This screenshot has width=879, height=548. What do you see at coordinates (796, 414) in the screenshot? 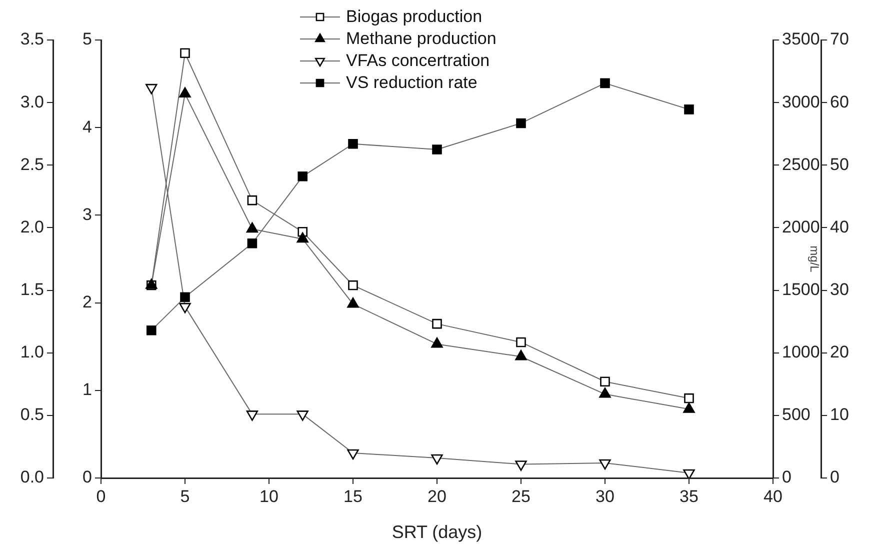
I see `y-tick-label: 500` at bounding box center [796, 414].